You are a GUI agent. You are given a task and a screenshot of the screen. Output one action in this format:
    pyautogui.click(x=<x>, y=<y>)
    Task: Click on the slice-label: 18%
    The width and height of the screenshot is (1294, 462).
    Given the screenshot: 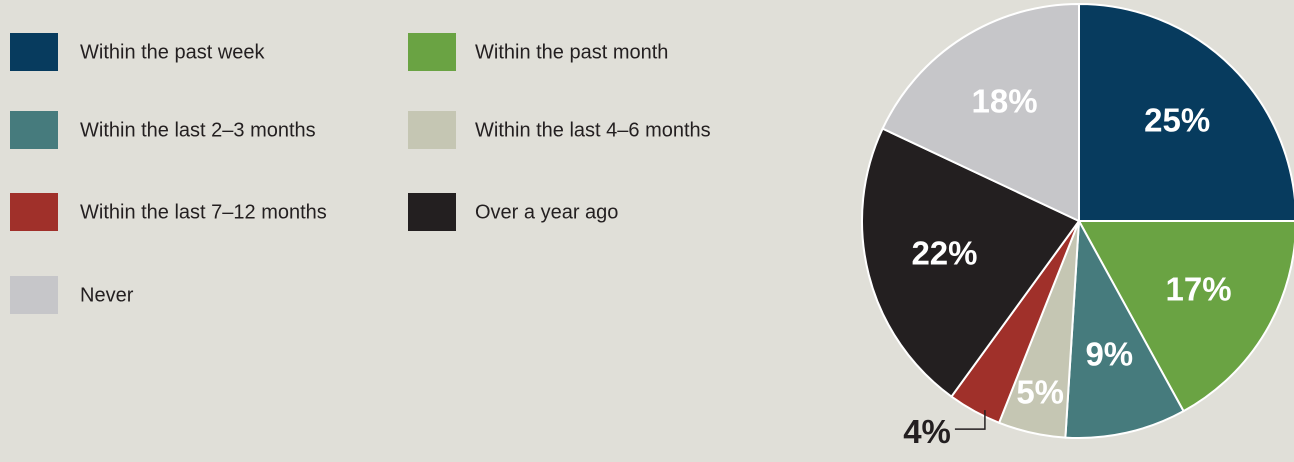 What is the action you would take?
    pyautogui.click(x=1005, y=100)
    